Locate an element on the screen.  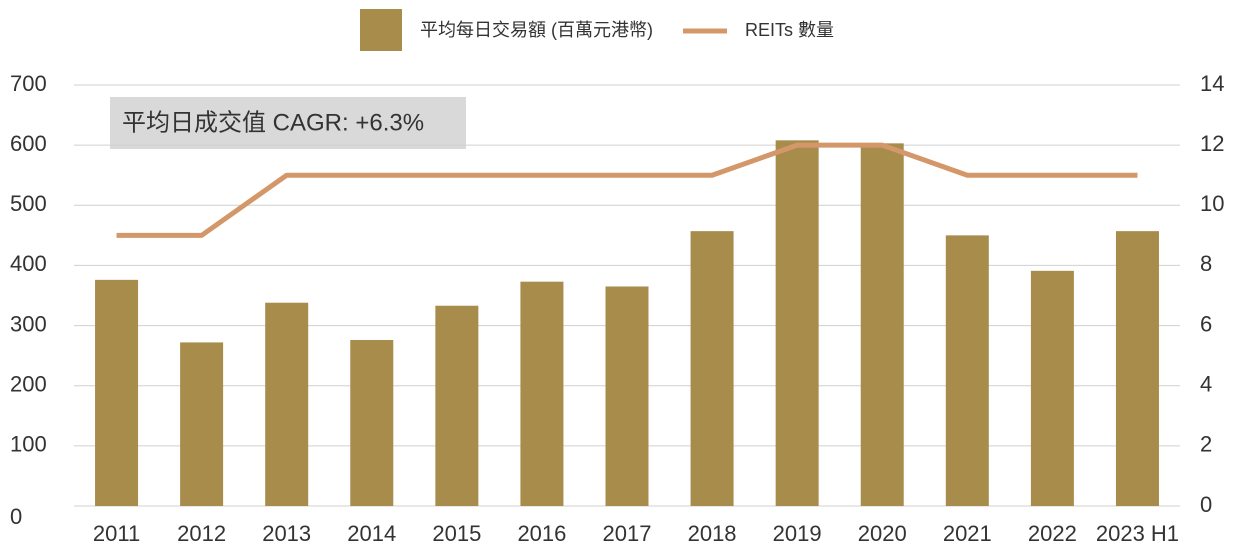
x-tick-label: 2023 H1 is located at coordinates (1137, 533).